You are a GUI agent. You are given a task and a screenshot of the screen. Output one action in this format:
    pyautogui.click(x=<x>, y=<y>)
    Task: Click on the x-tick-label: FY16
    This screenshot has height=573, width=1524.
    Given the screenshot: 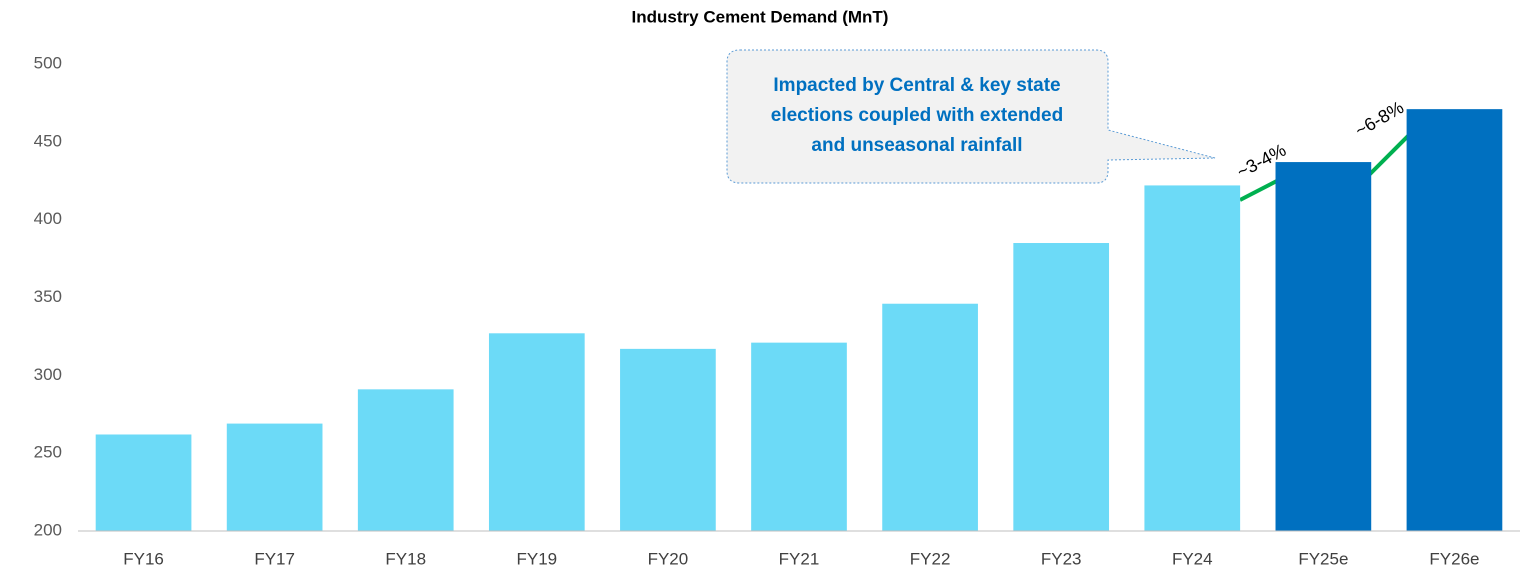 What is the action you would take?
    pyautogui.click(x=143, y=558)
    